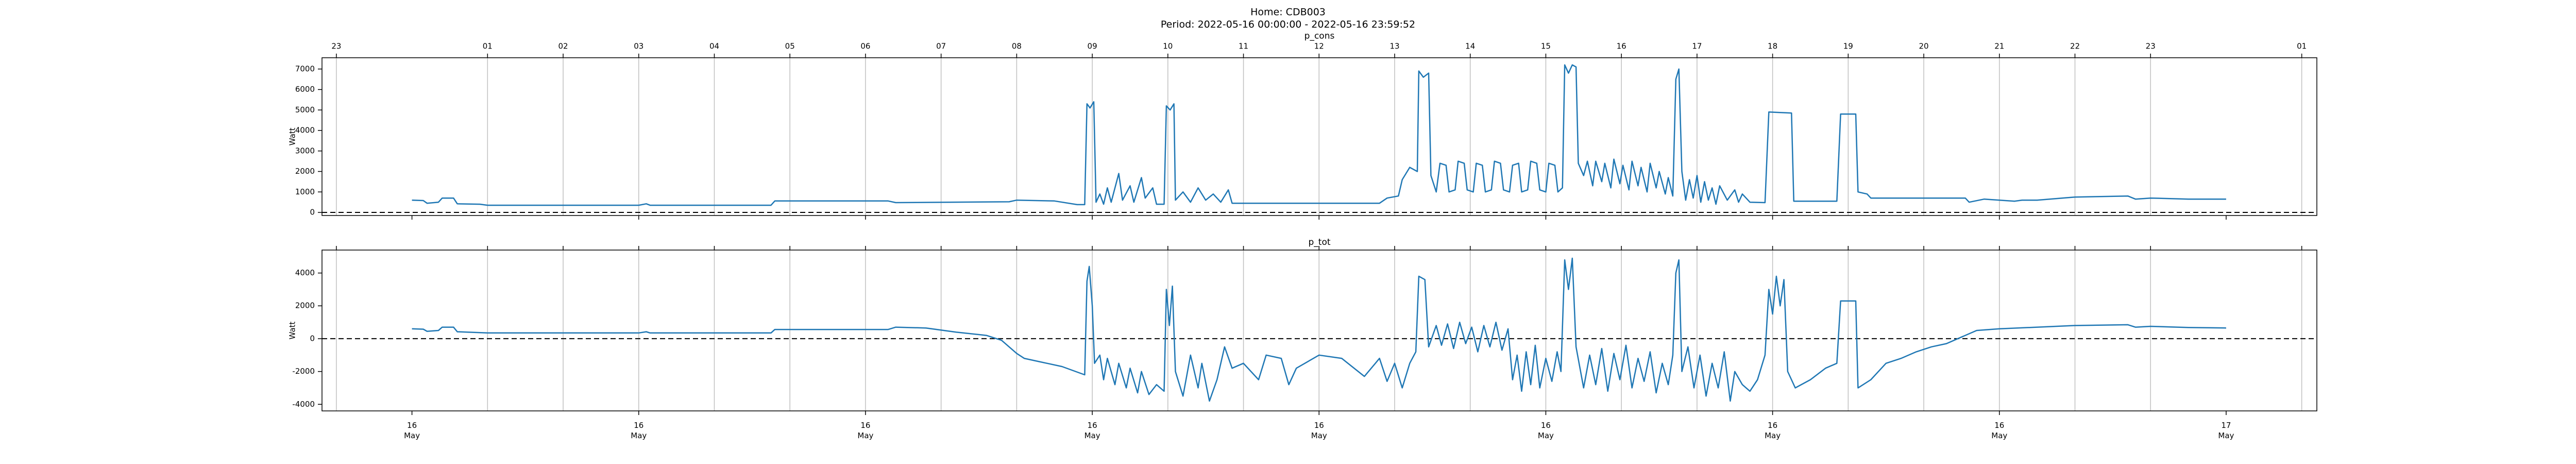 Image resolution: width=2576 pixels, height=464 pixels. I want to click on x2-tick-label: 02, so click(563, 46).